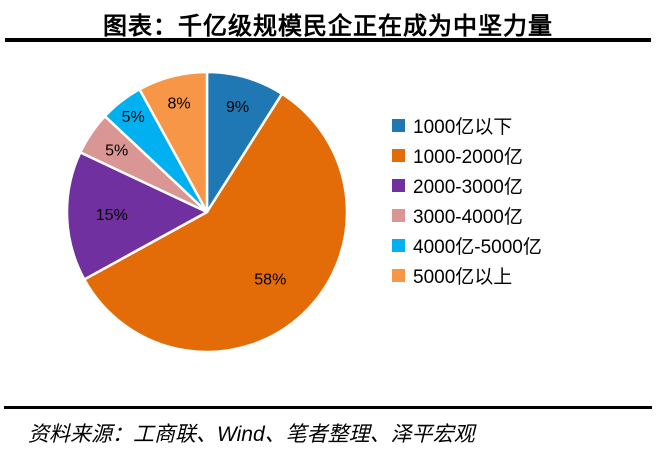 This screenshot has width=656, height=454. I want to click on legend-item: 3000-4000亿, so click(467, 216).